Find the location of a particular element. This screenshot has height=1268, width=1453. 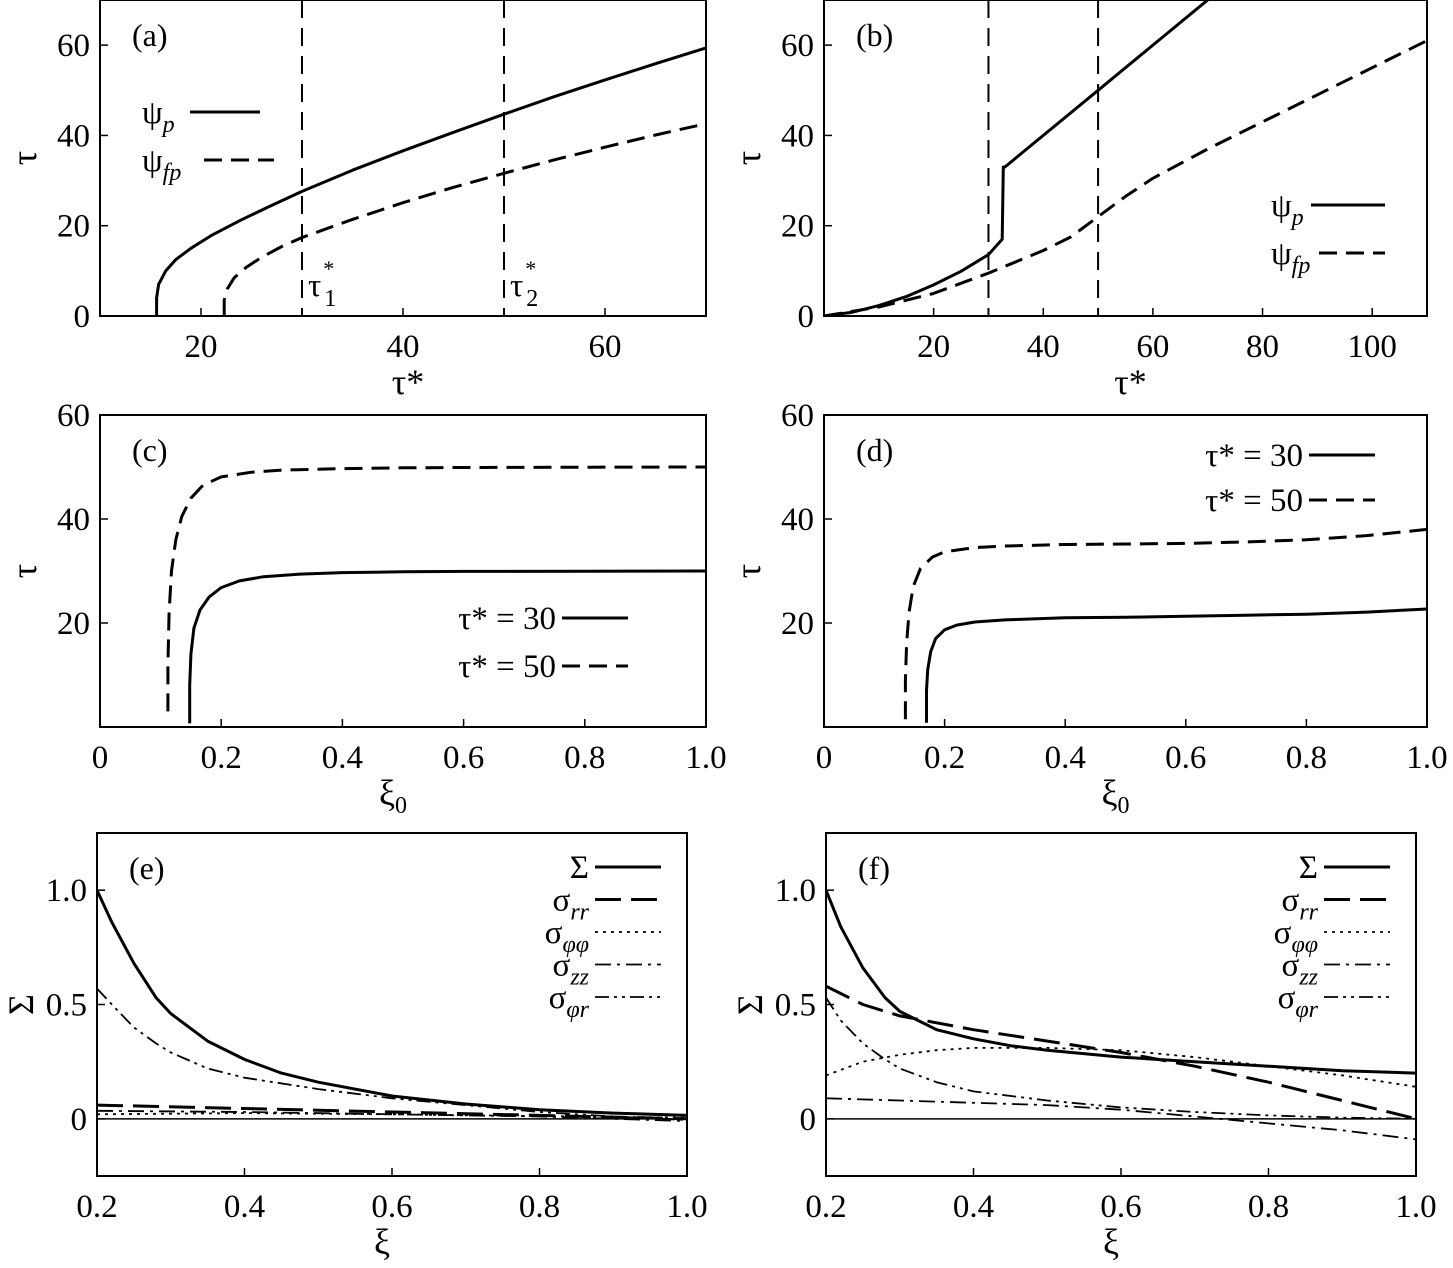

y-tick-label: 0.5 is located at coordinates (66, 1006).